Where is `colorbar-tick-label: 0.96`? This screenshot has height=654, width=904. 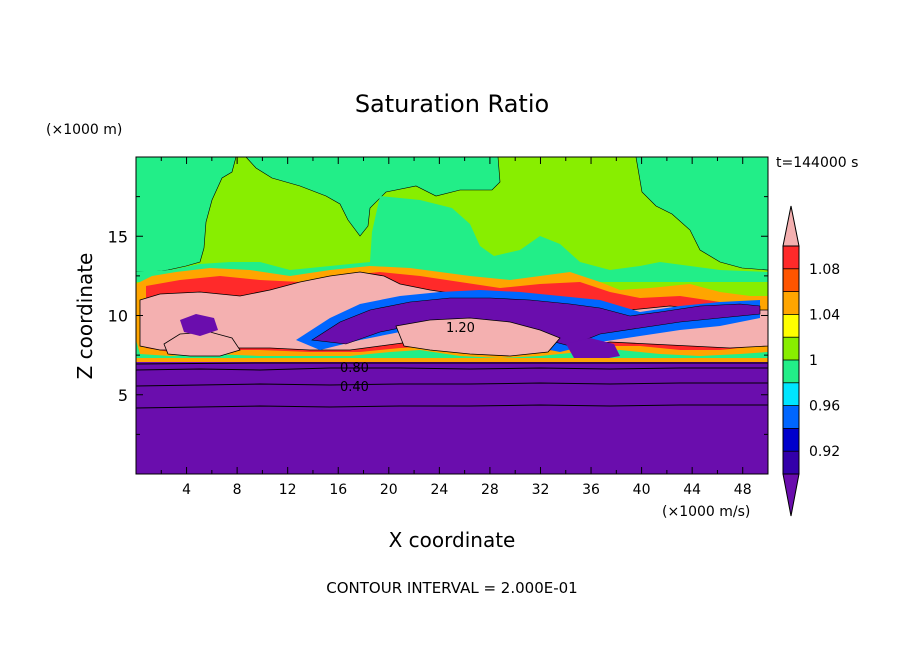 colorbar-tick-label: 0.96 is located at coordinates (824, 407).